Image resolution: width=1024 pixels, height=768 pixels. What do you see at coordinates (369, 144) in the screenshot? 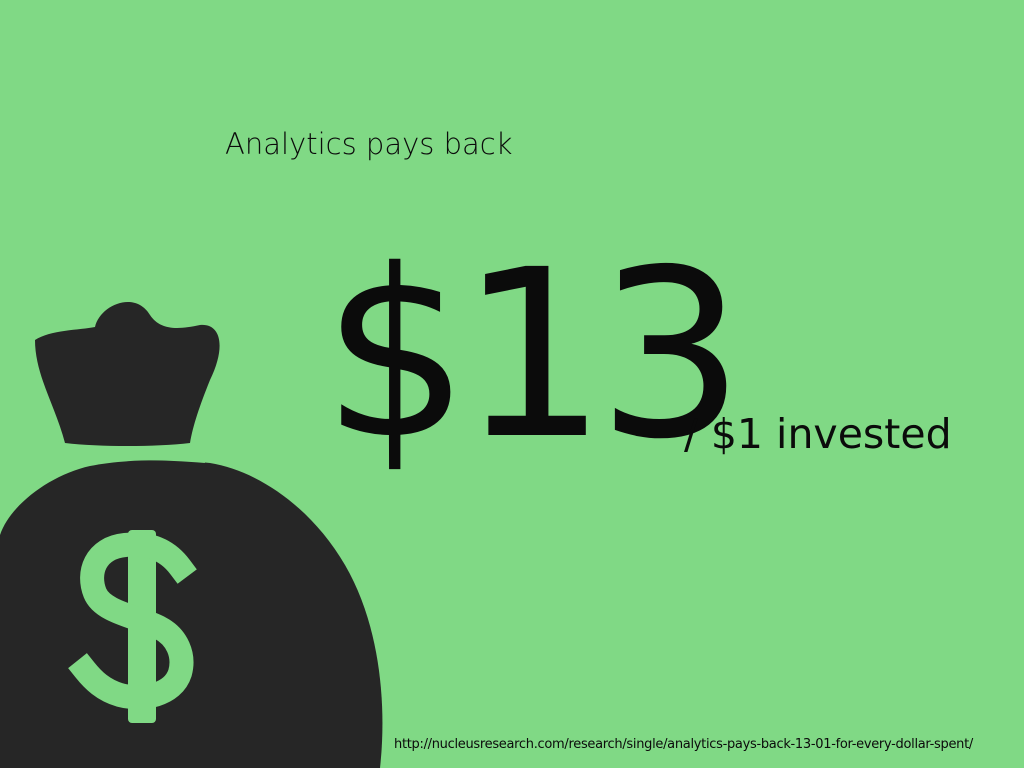
I see `slide-heading: Analytics pays back` at bounding box center [369, 144].